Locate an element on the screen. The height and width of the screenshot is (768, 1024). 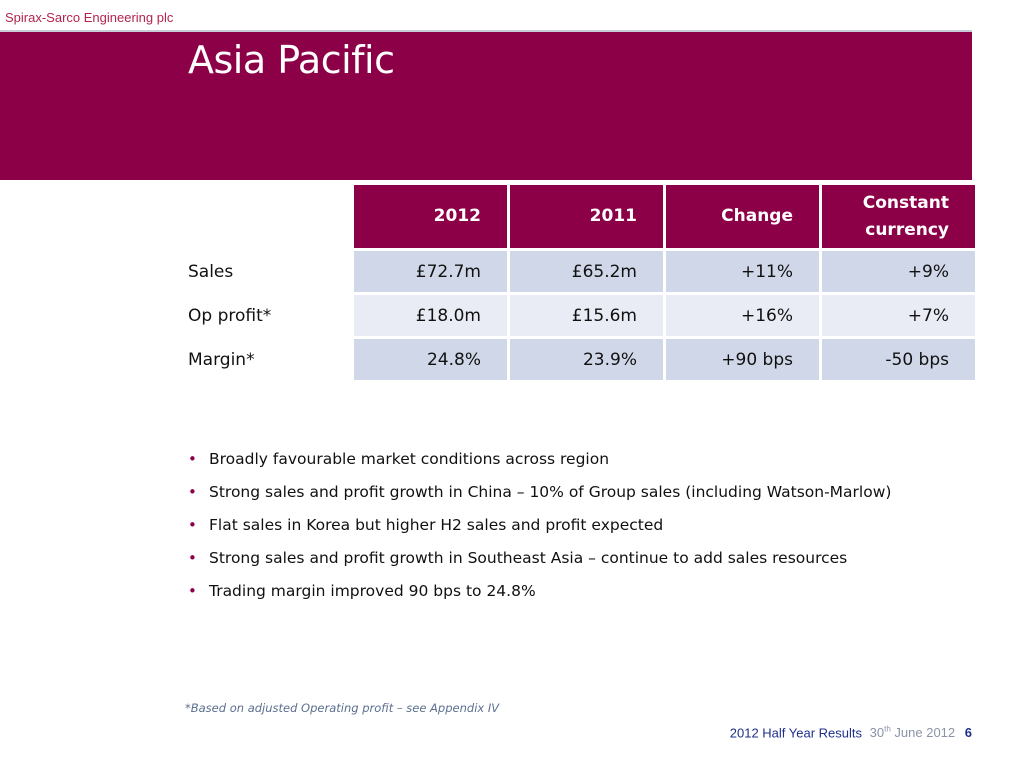
table-row: Margin* 24.8% 23.9% +90 bps -50 bps is located at coordinates (580, 359).